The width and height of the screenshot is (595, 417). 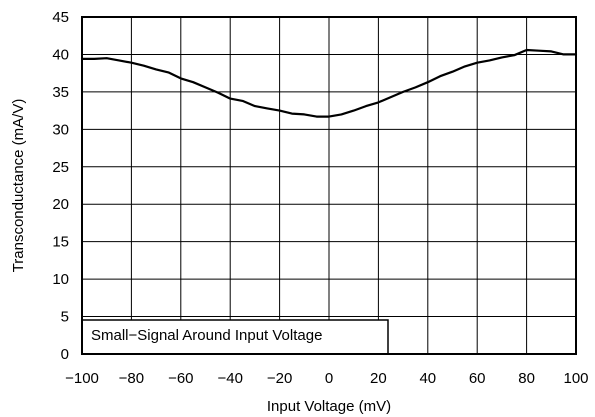 I want to click on y-tick-label: 5, so click(x=65, y=317).